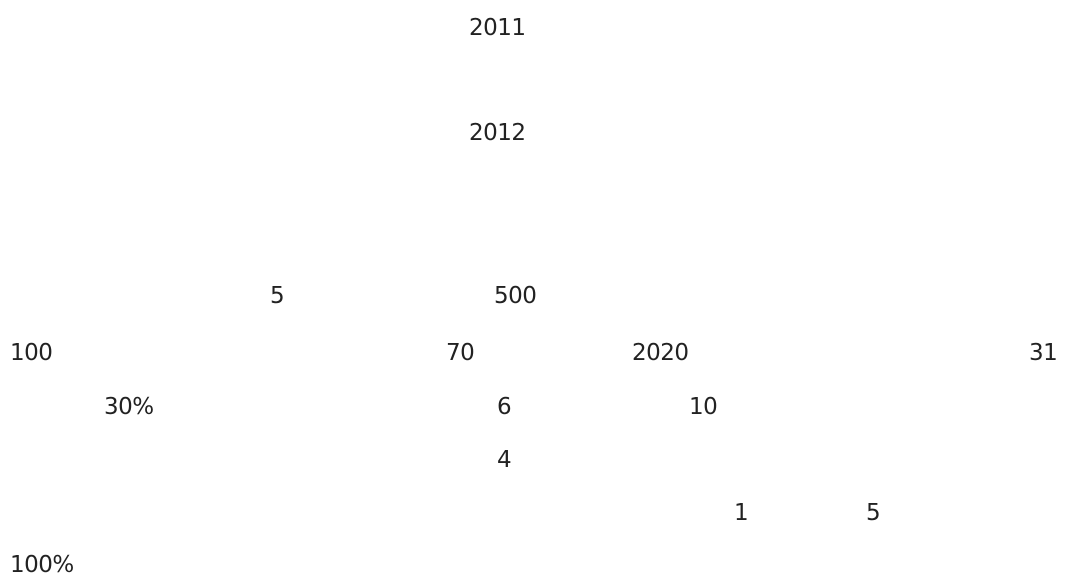  What do you see at coordinates (497, 28) in the screenshot?
I see `year-text: 2011` at bounding box center [497, 28].